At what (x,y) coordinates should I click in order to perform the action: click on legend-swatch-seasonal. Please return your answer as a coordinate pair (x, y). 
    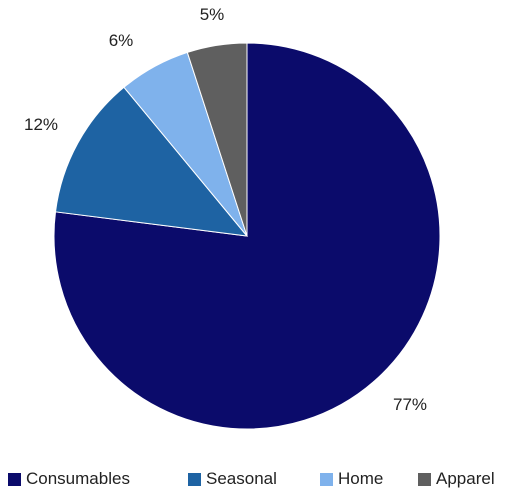
    Looking at the image, I should click on (194, 479).